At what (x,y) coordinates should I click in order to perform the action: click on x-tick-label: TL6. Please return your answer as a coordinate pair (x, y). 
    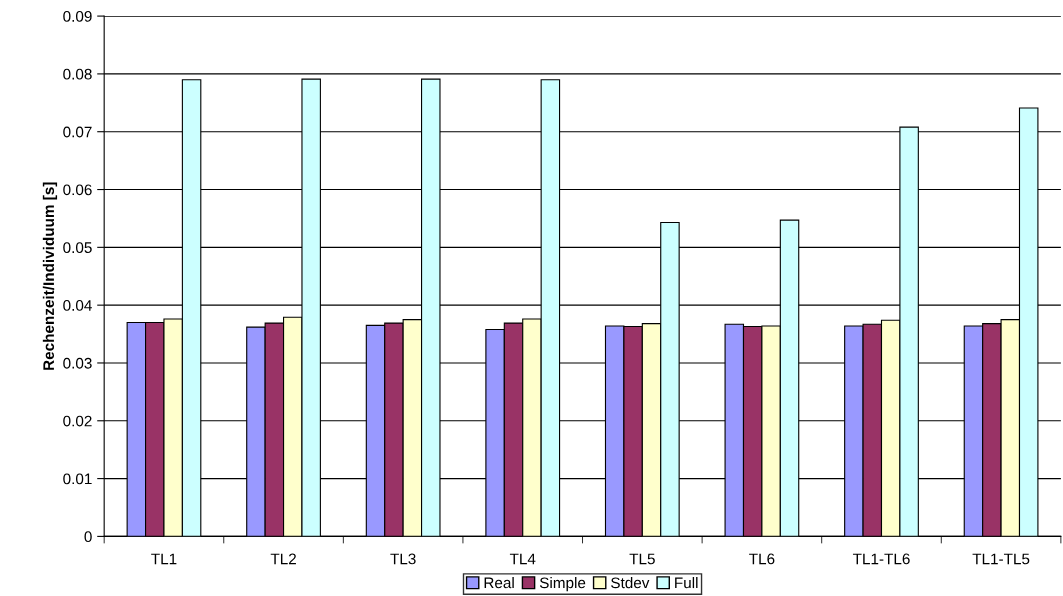
    Looking at the image, I should click on (762, 559).